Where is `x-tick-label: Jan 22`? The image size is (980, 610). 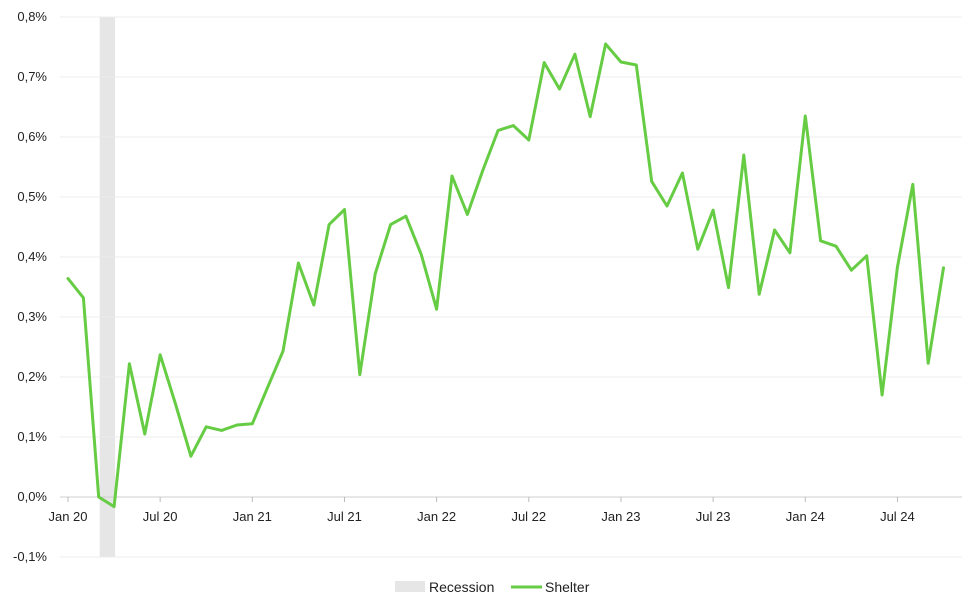 x-tick-label: Jan 22 is located at coordinates (436, 516).